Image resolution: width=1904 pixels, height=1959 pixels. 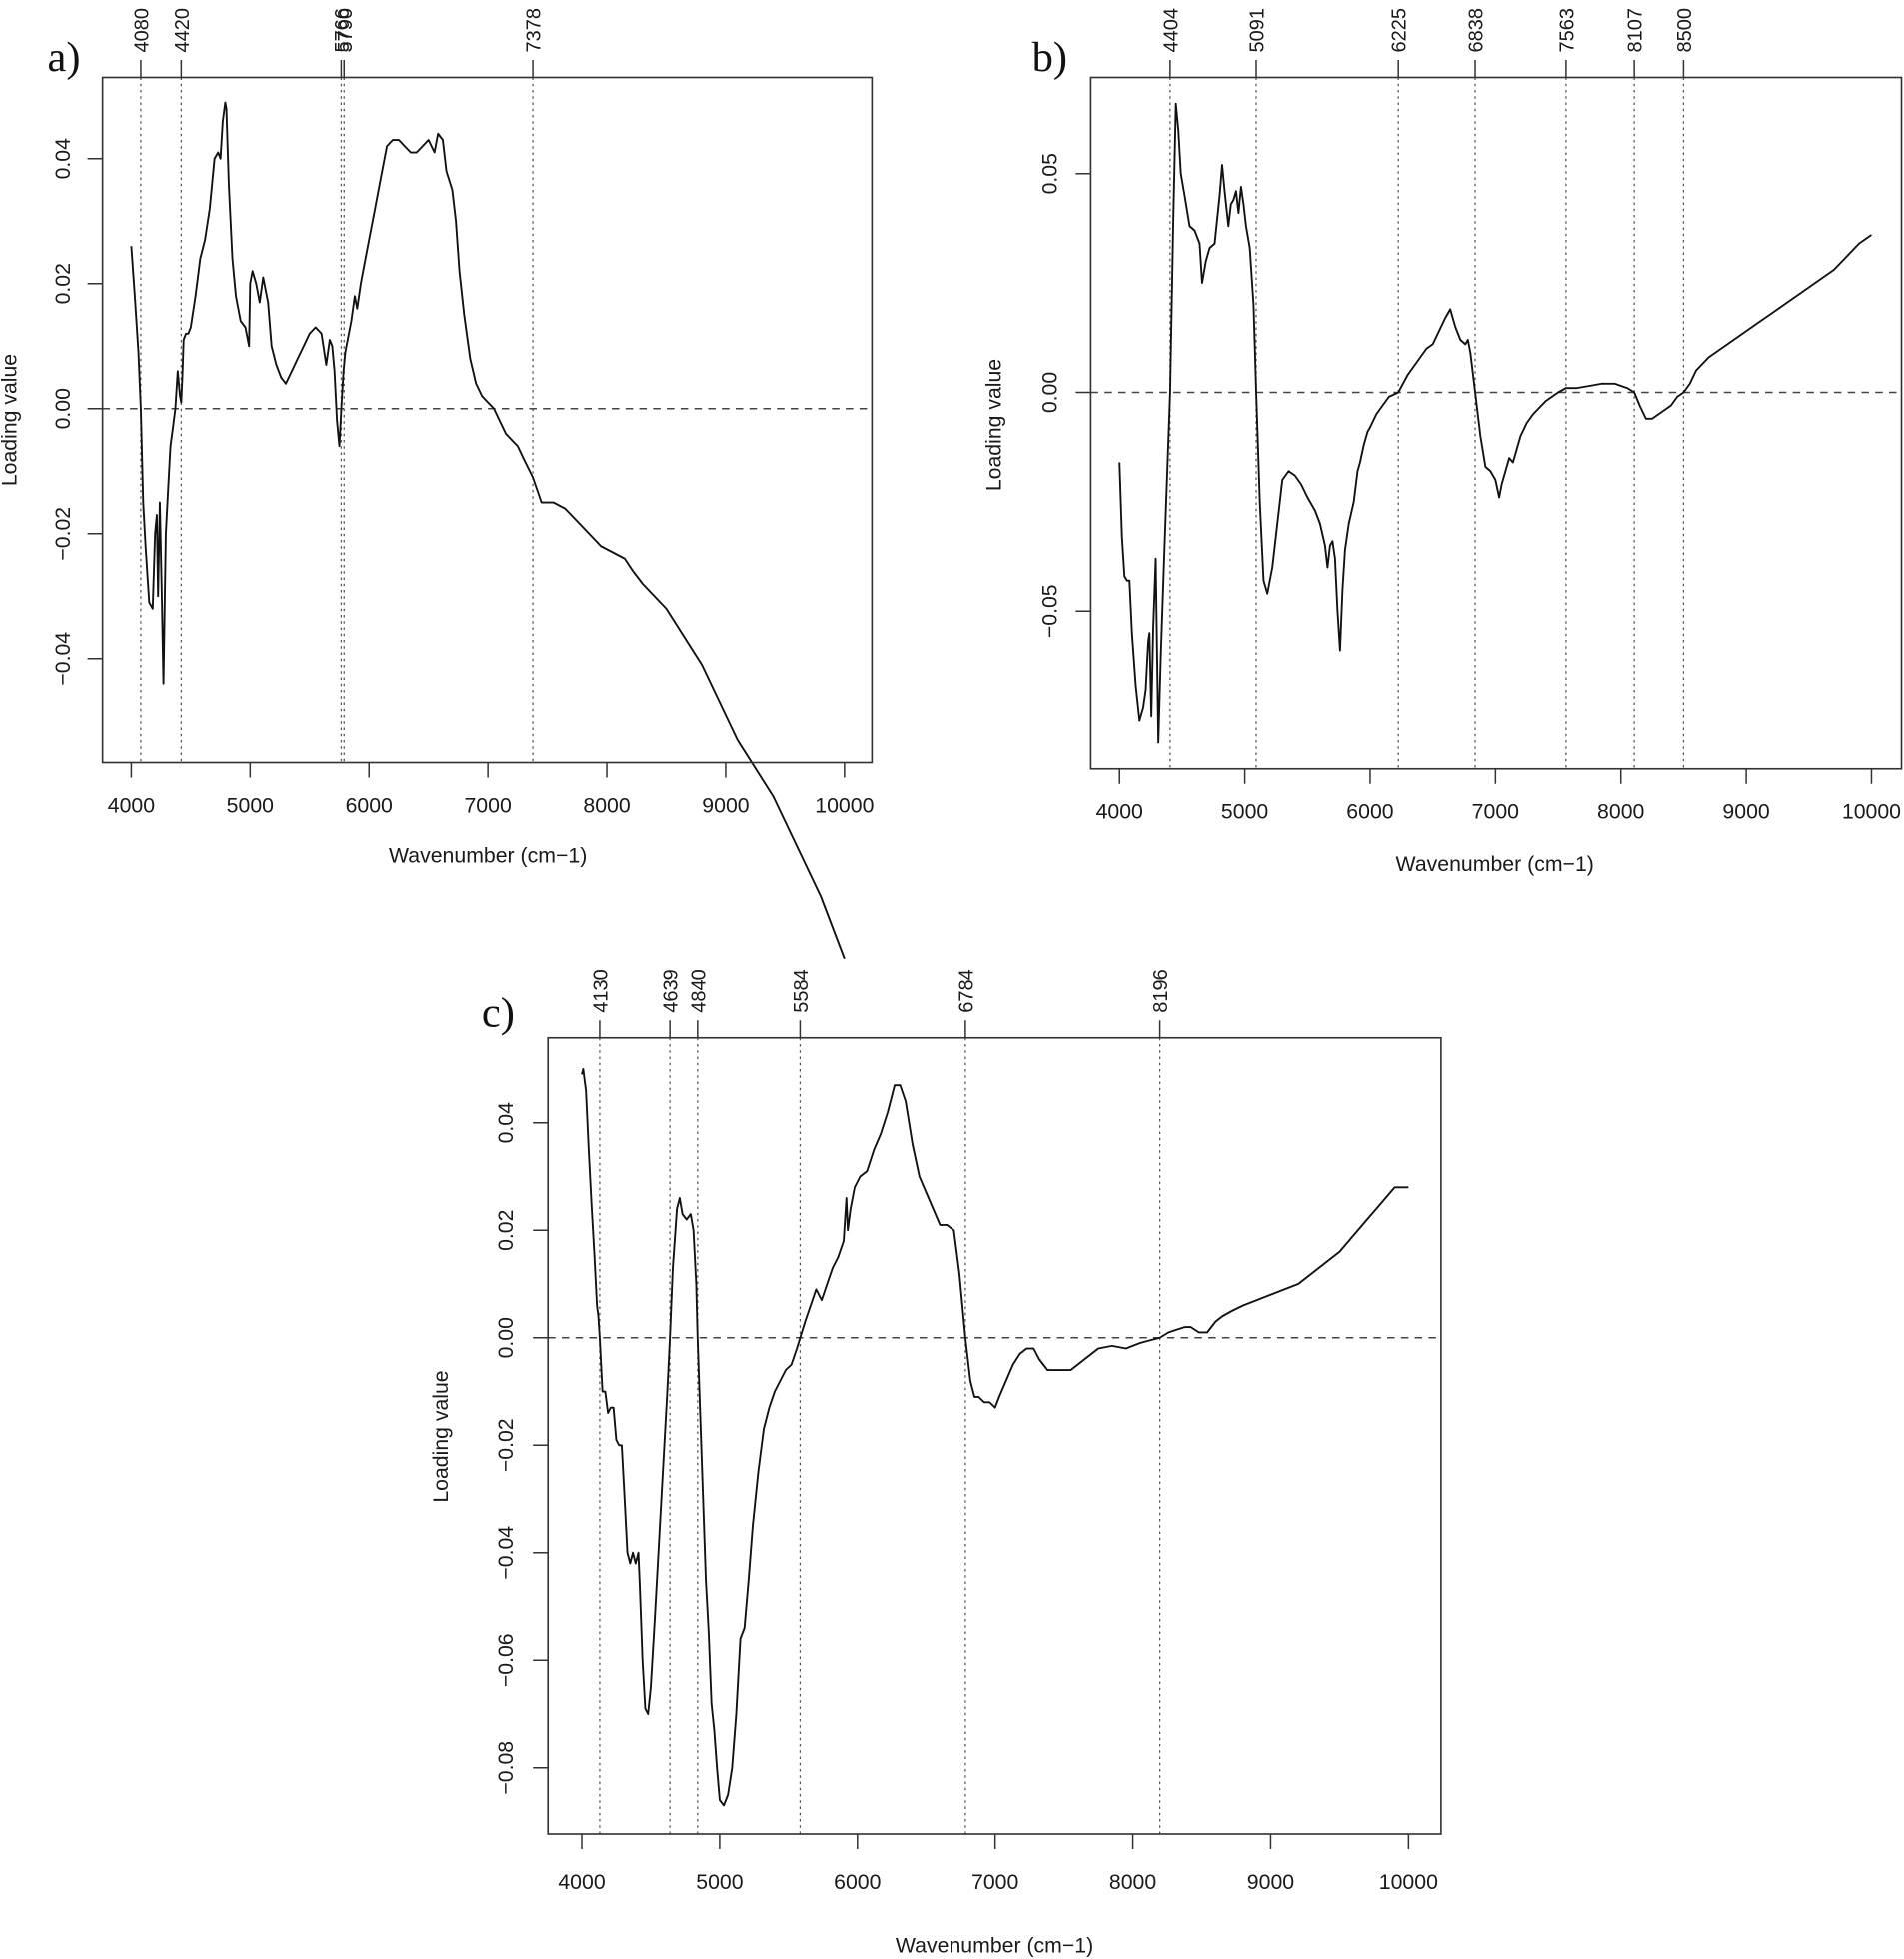 What do you see at coordinates (1685, 30) in the screenshot?
I see `peak-label: 8500` at bounding box center [1685, 30].